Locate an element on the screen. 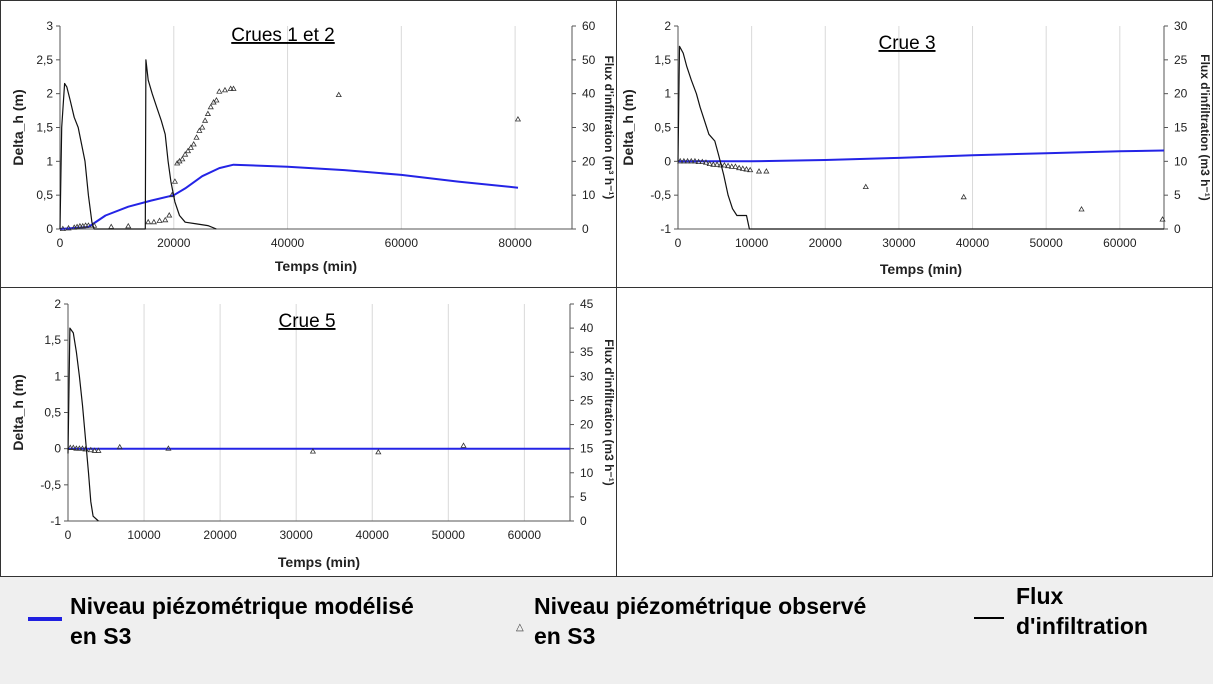  y2-tick-label: 15 is located at coordinates (587, 449).